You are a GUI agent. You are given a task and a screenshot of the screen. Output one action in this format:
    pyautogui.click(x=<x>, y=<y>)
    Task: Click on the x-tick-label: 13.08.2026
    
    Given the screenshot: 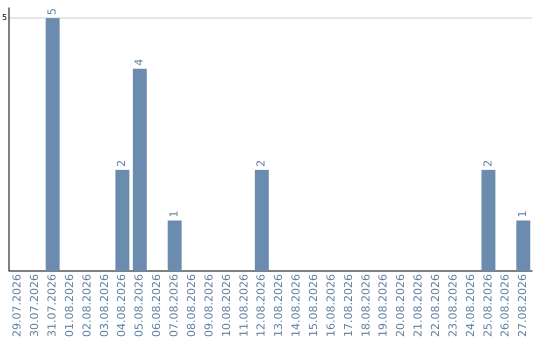 What is the action you would take?
    pyautogui.click(x=279, y=306)
    